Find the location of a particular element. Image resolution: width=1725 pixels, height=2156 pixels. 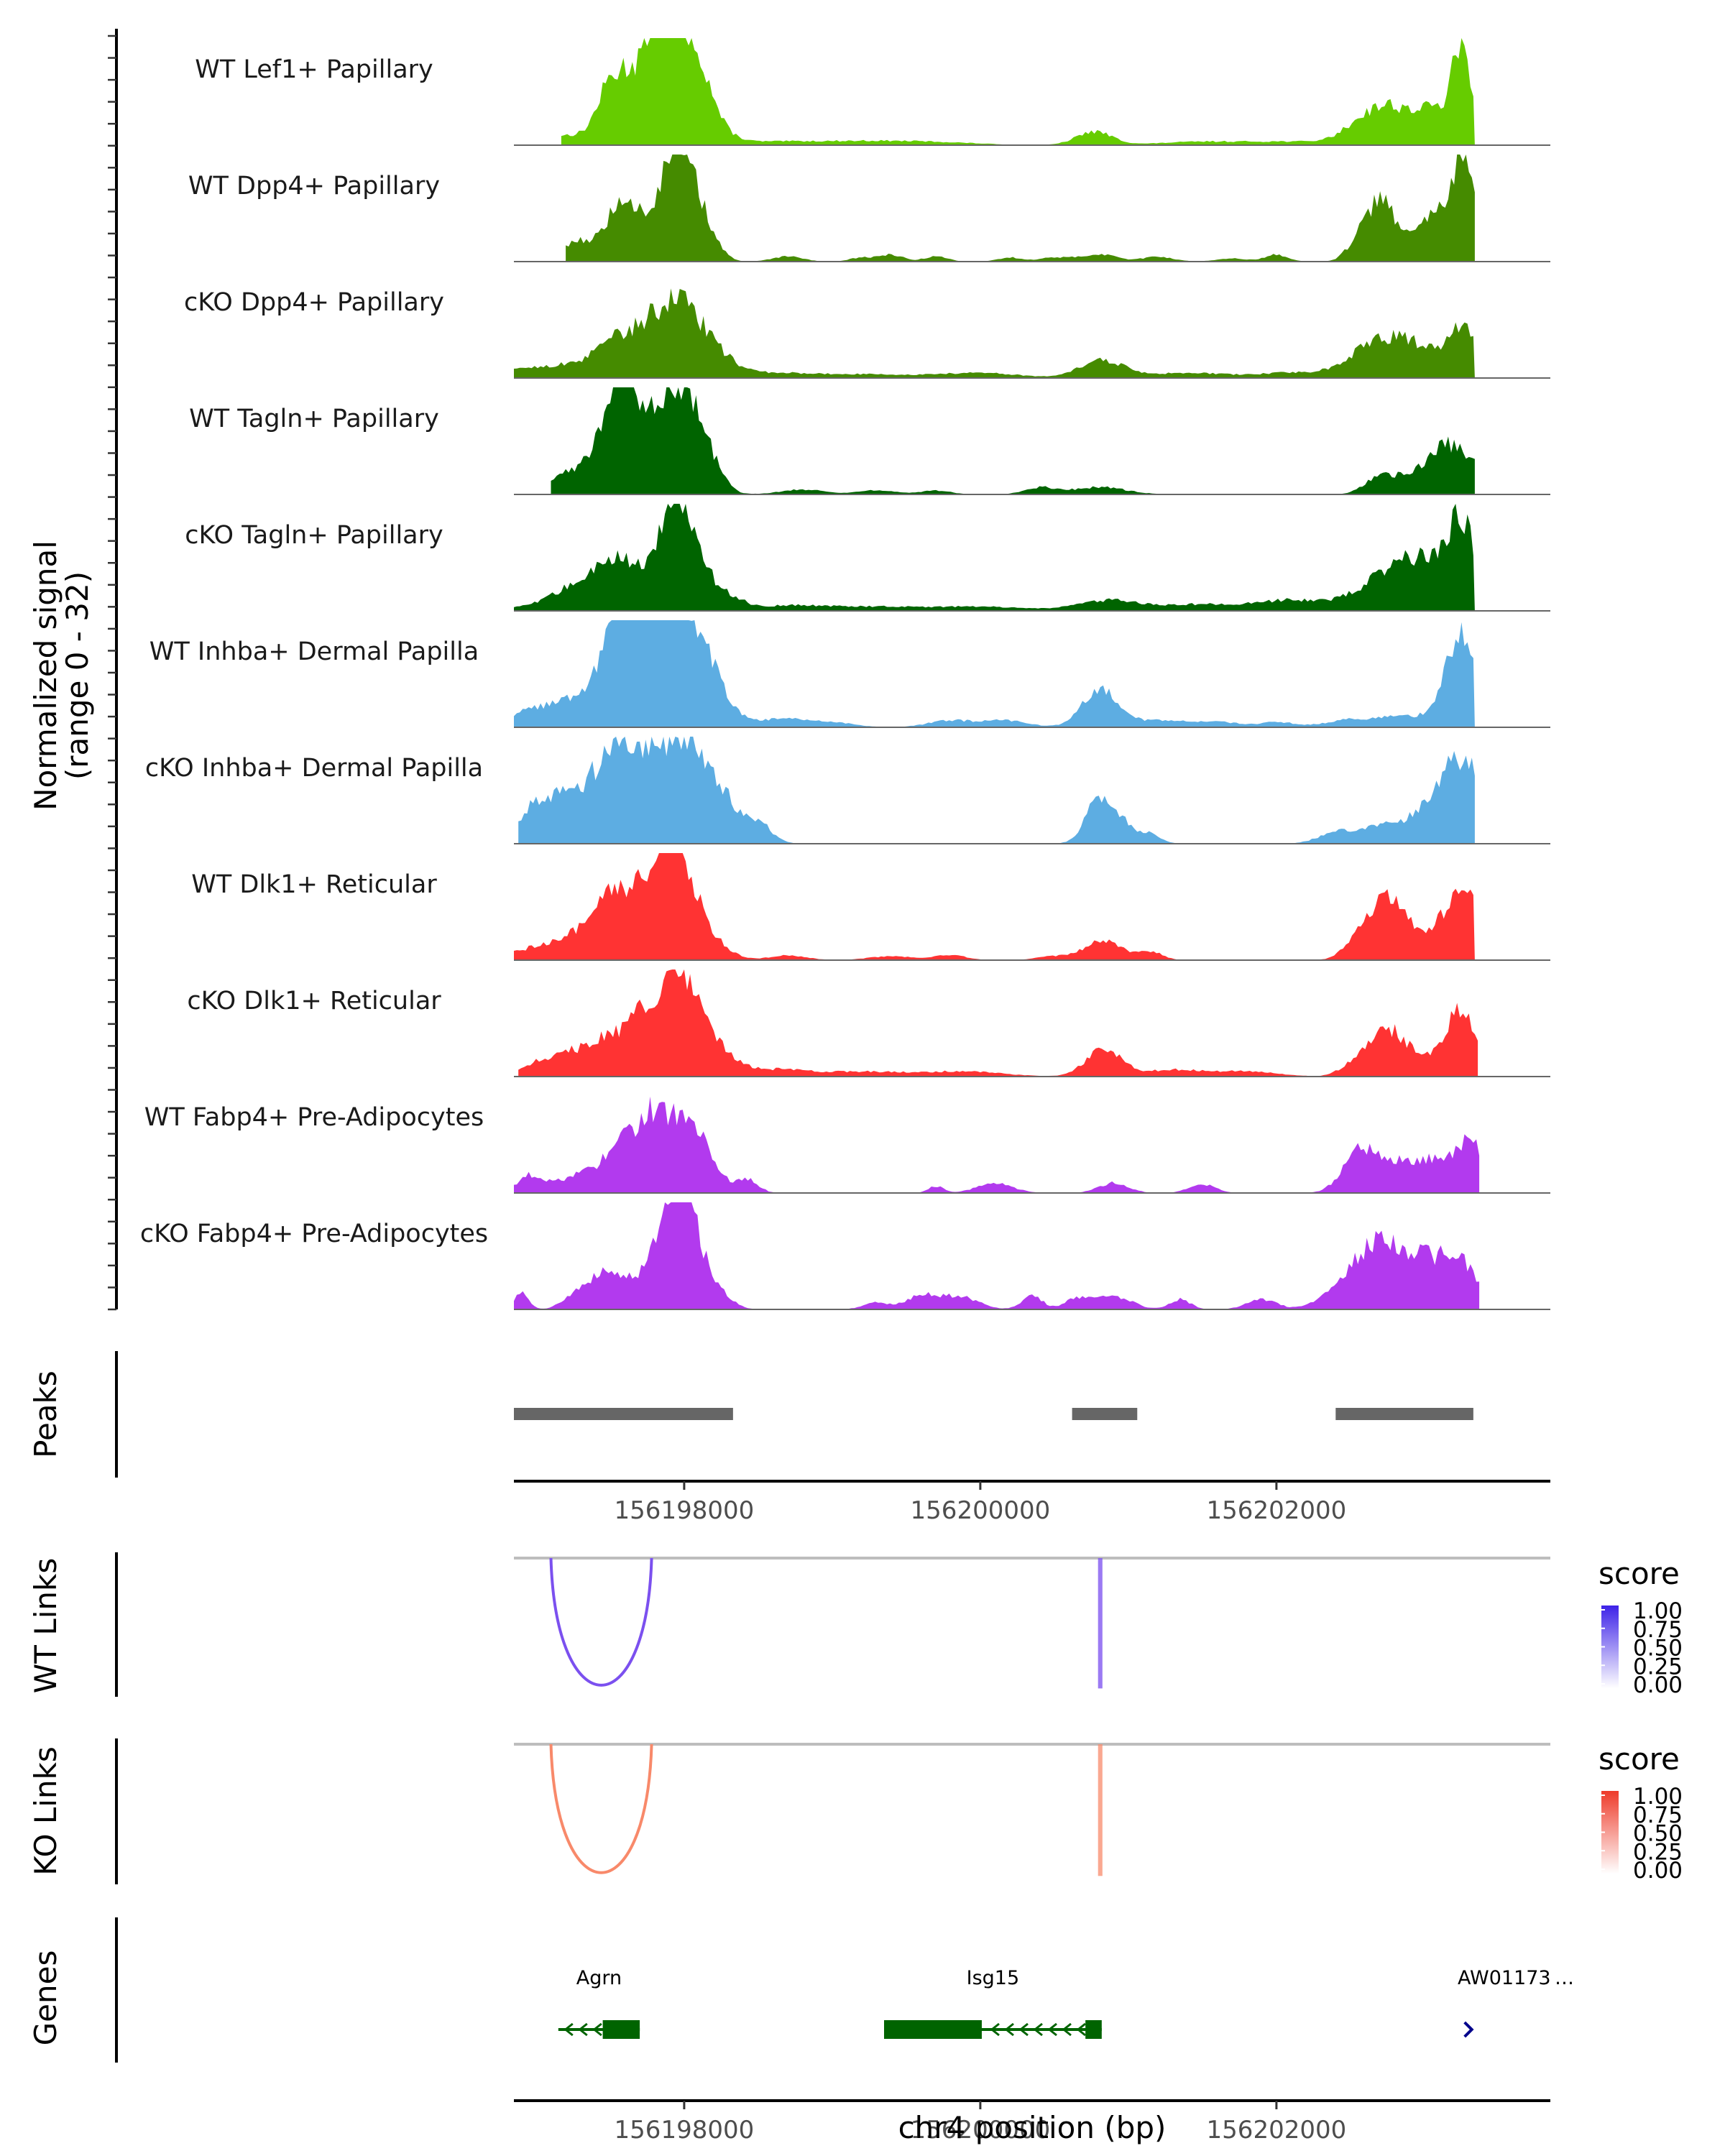

lower-tick-label: 156200000 is located at coordinates (981, 2130).